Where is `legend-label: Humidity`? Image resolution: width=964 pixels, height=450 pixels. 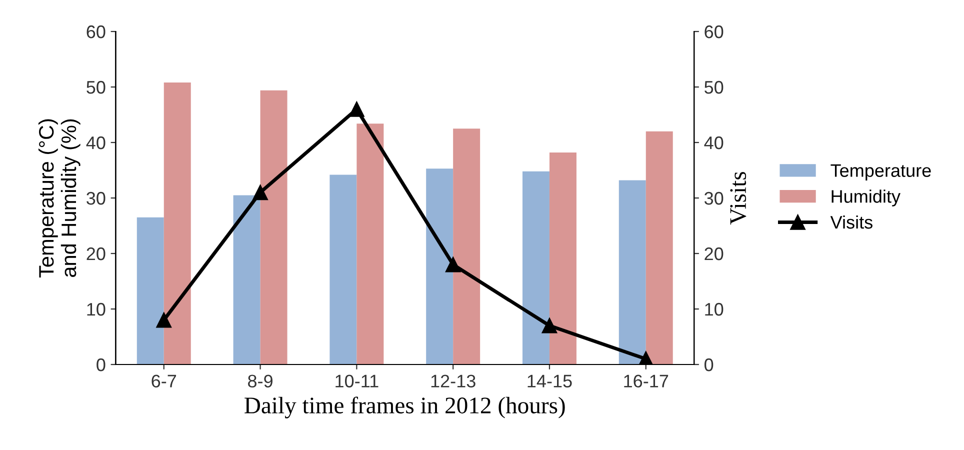
legend-label: Humidity is located at coordinates (866, 198).